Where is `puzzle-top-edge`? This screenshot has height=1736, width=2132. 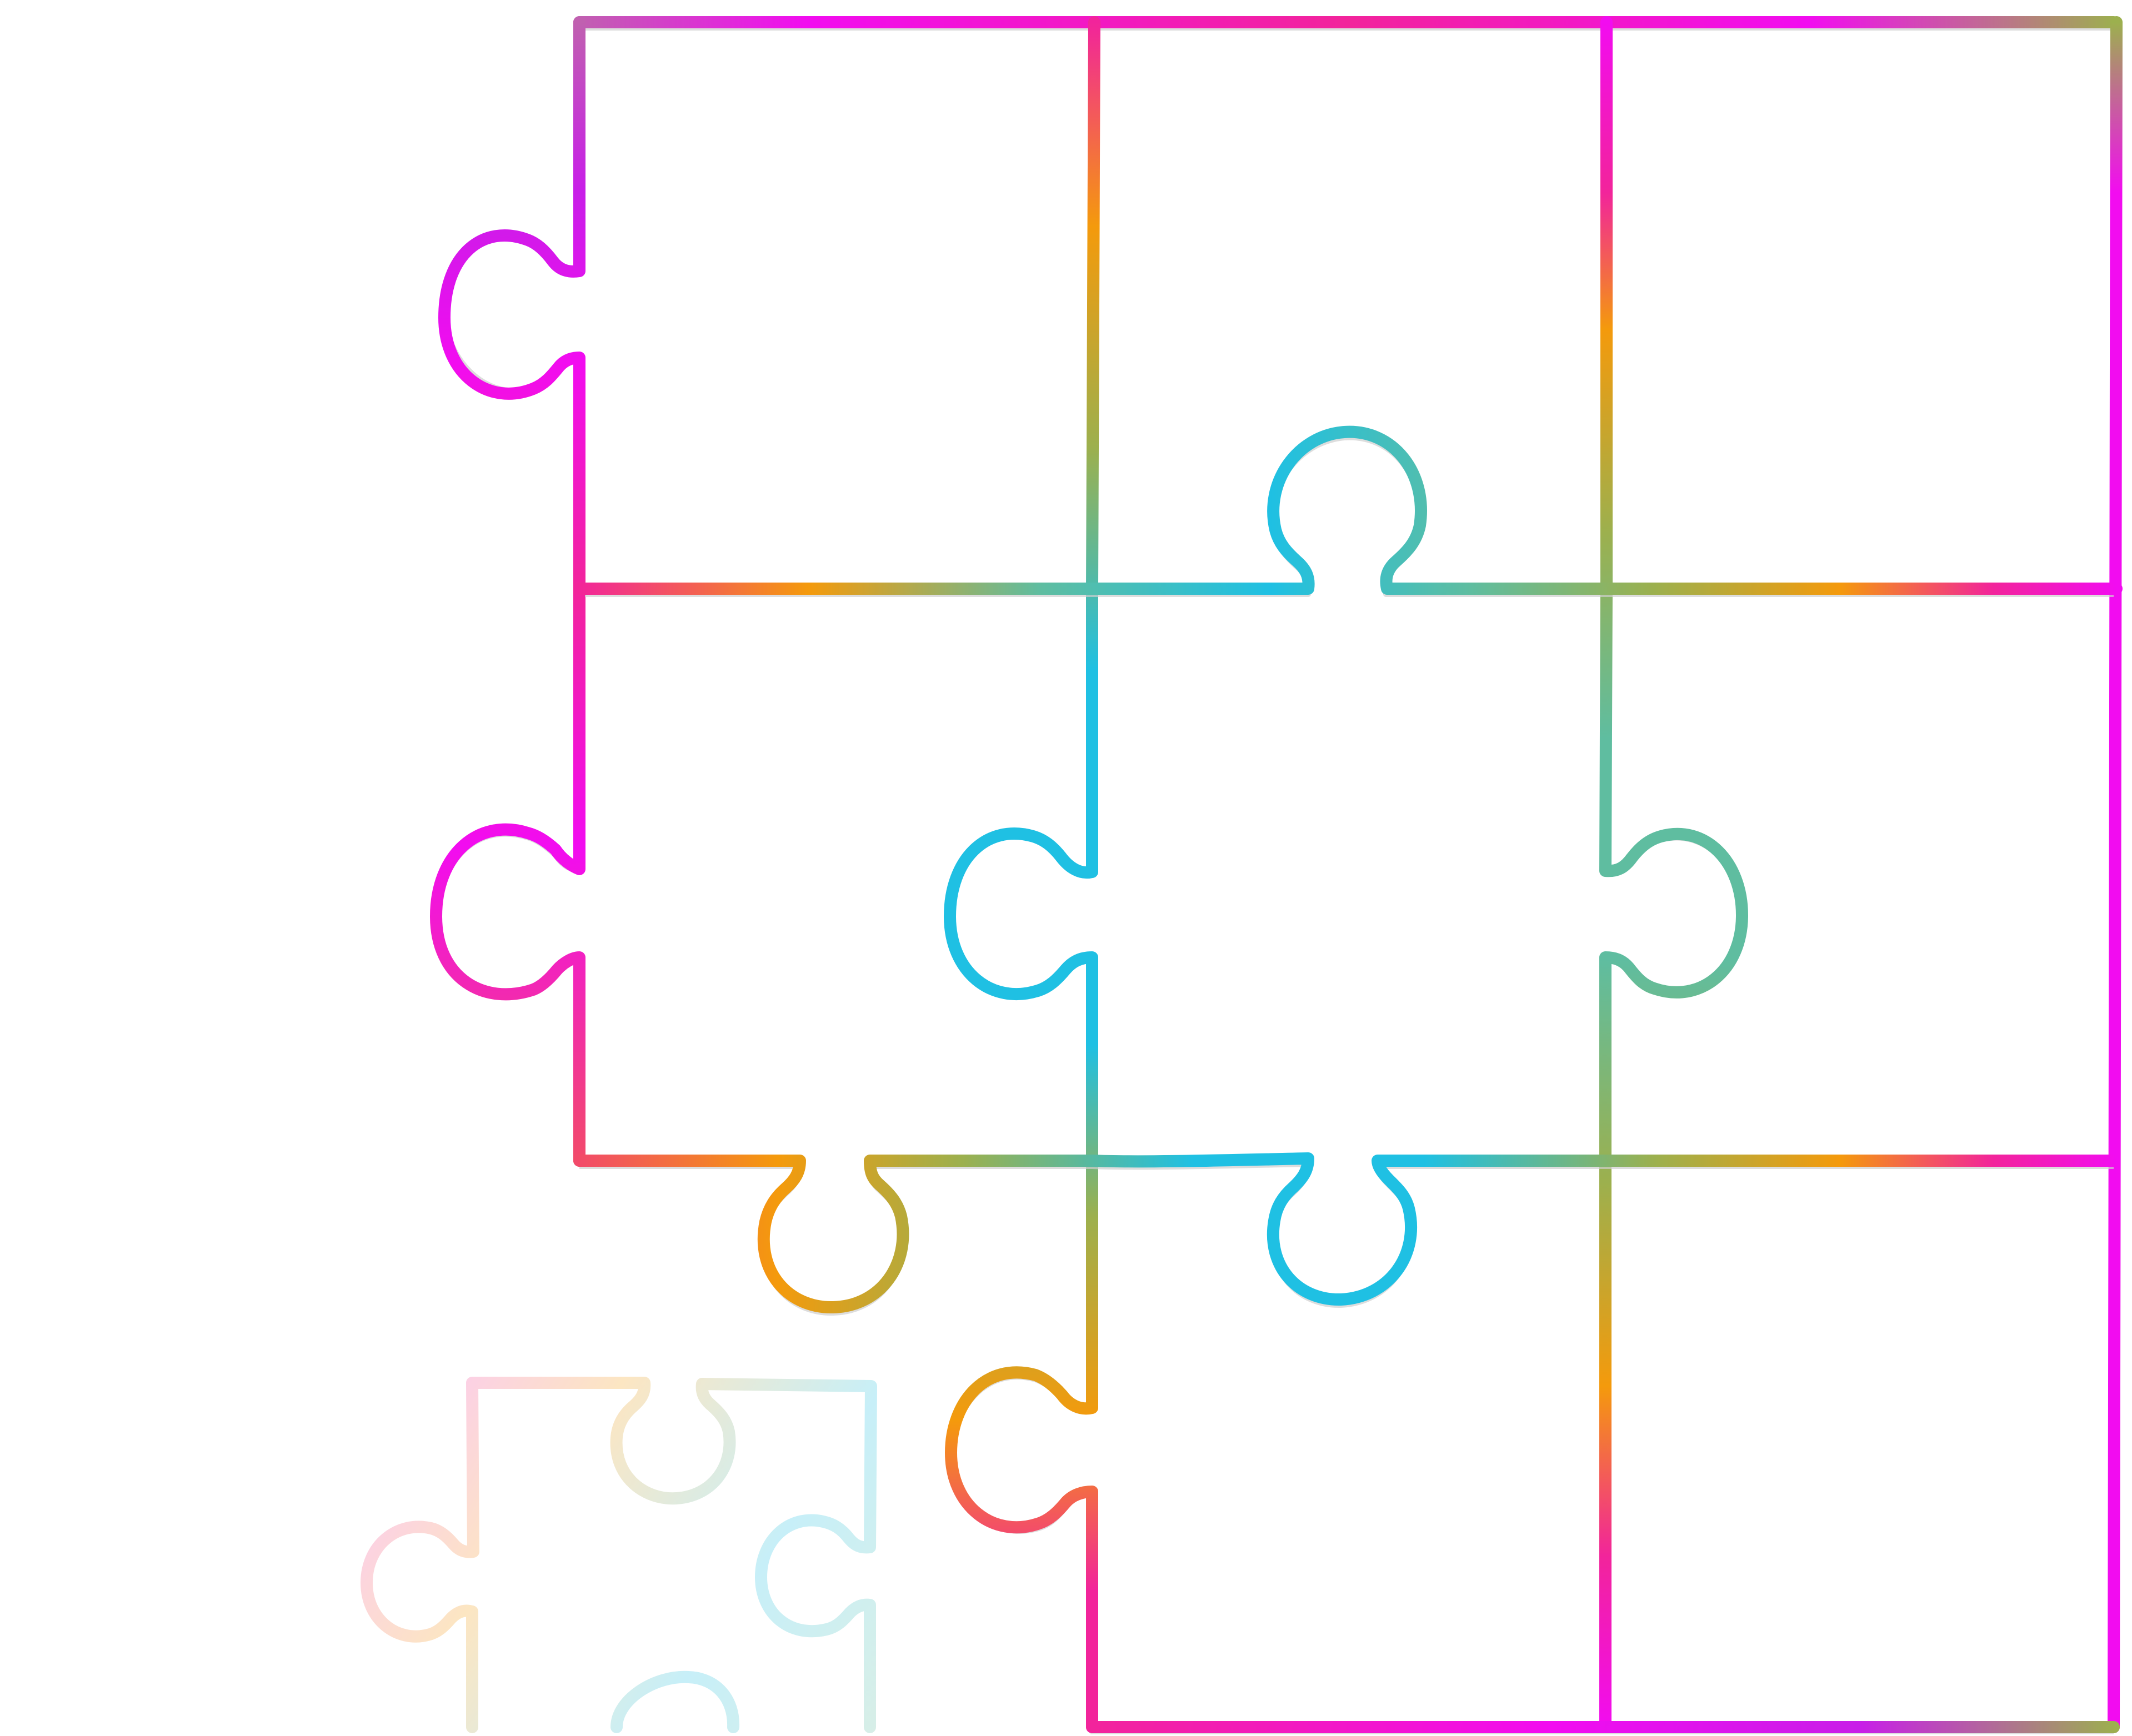 puzzle-top-edge is located at coordinates (1346, 23).